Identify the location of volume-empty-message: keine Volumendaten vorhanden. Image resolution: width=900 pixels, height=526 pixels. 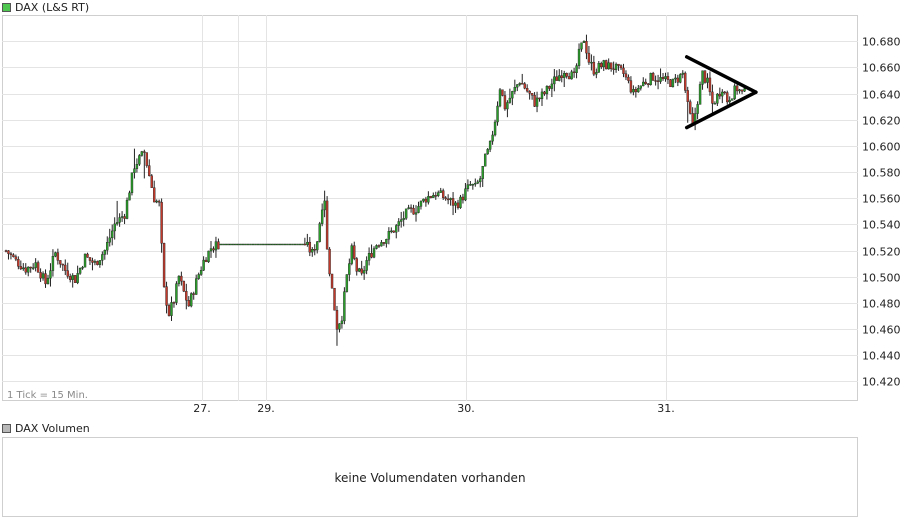
(430, 478).